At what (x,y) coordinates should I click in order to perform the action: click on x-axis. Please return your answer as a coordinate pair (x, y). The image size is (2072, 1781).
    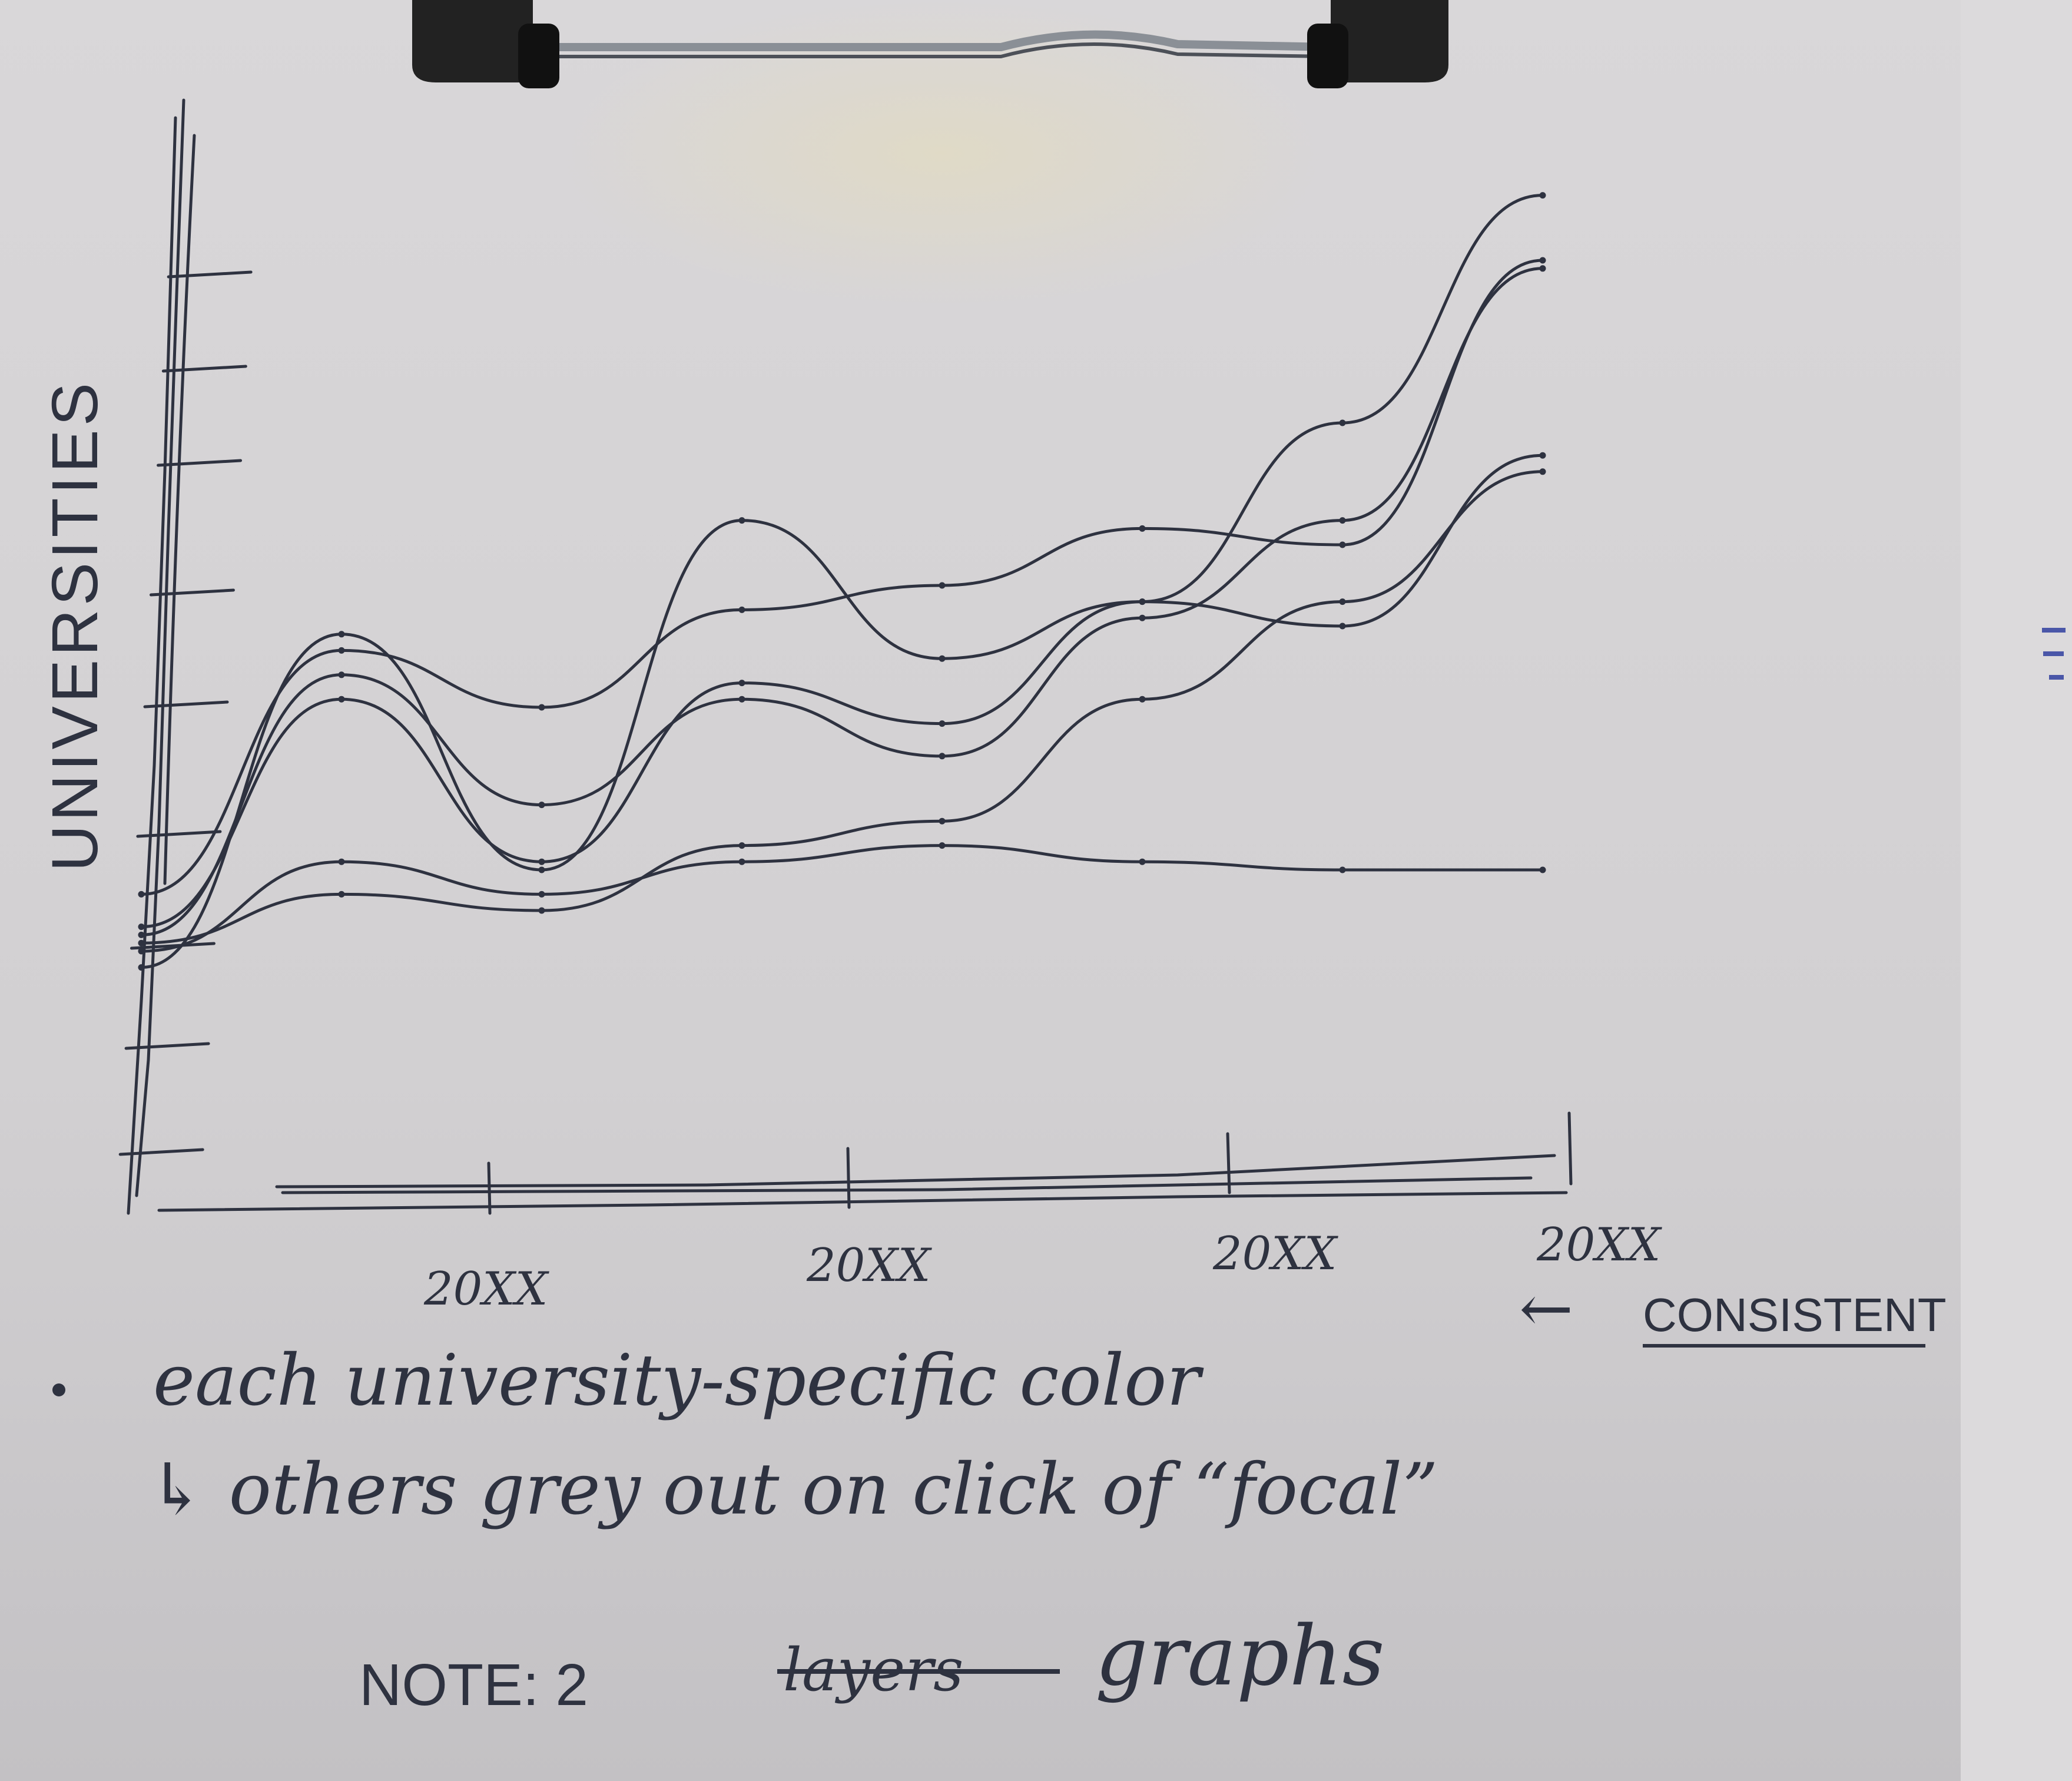
    Looking at the image, I should click on (865, 1161).